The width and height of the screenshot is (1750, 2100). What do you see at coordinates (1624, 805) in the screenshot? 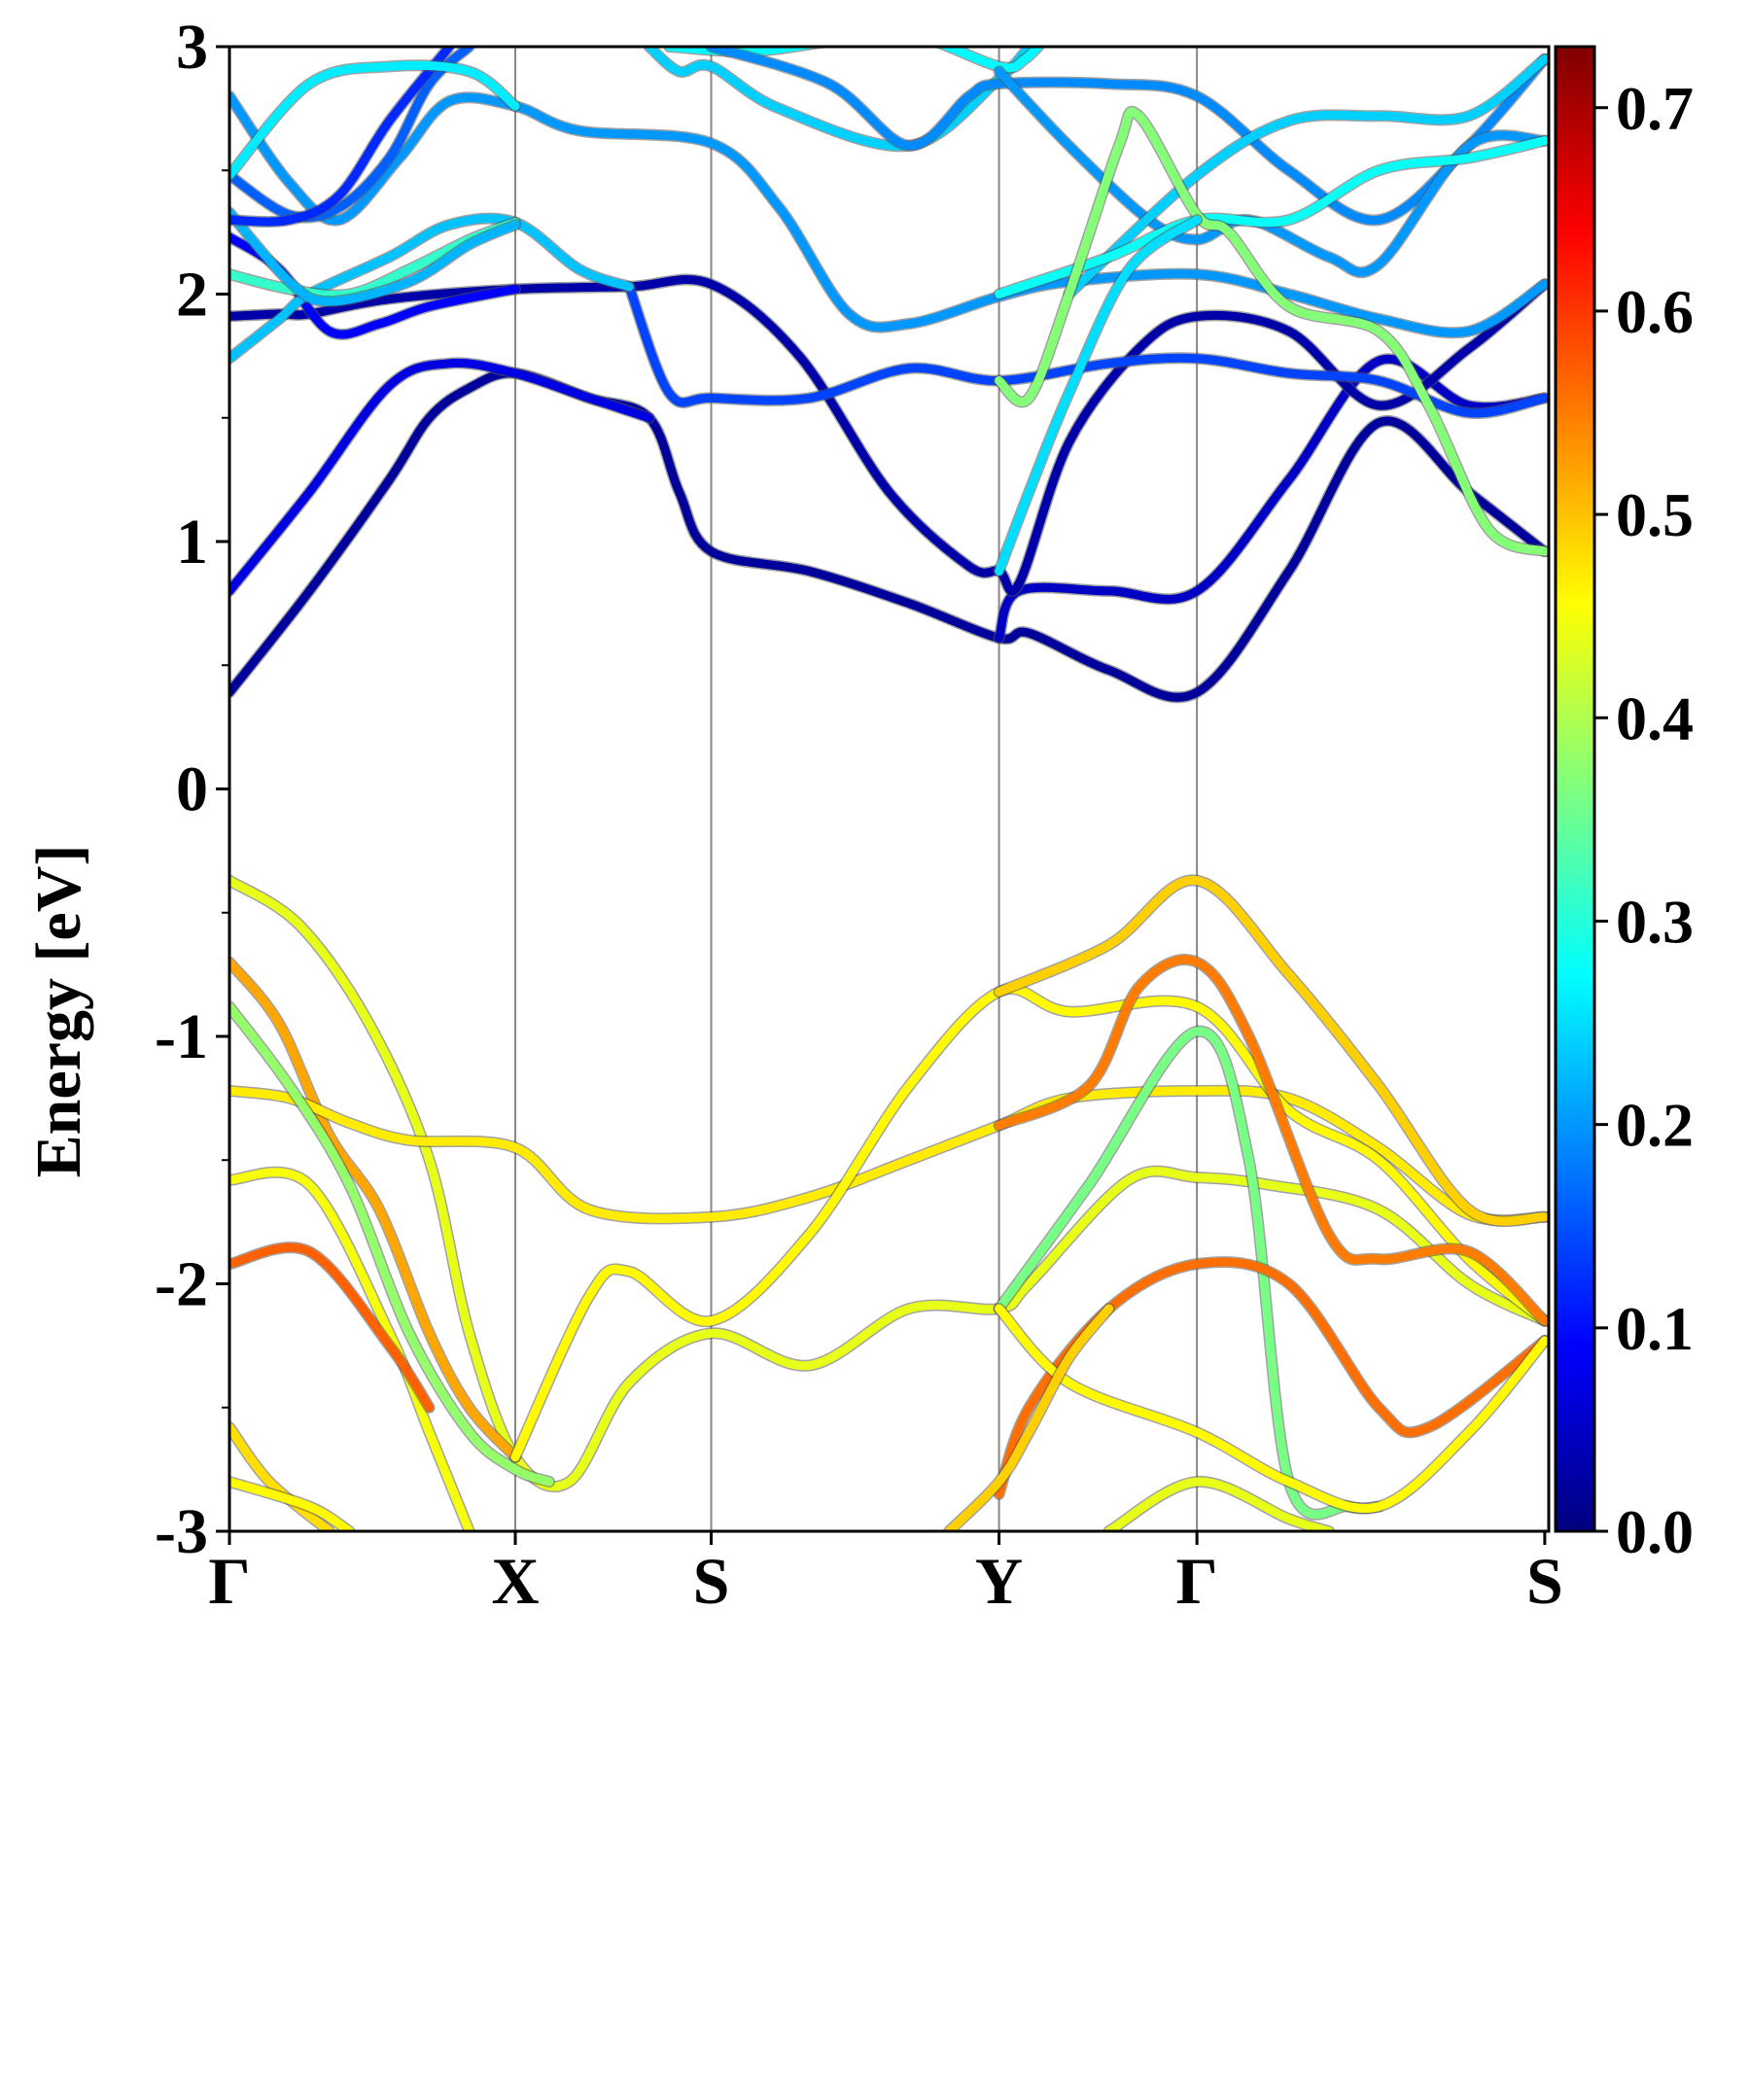
I see `colorbar: 0.0 0.1 0.2 0.3 0.4 0.5 0.6 0.7` at bounding box center [1624, 805].